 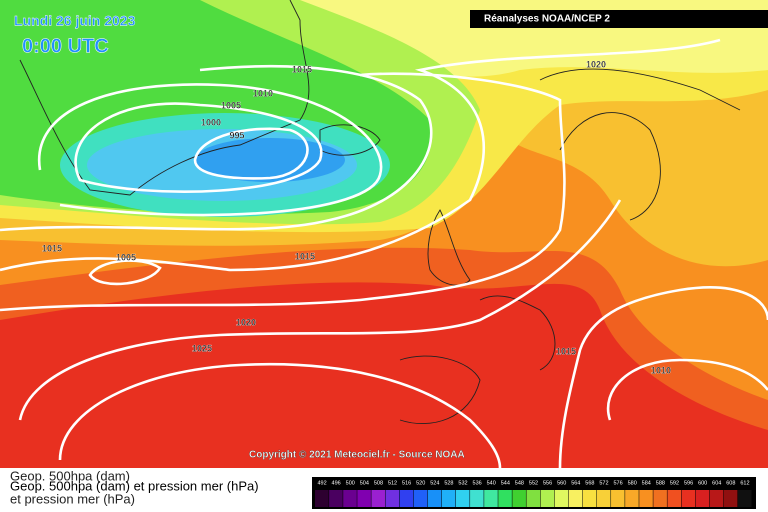 What do you see at coordinates (202, 348) in the screenshot?
I see `isobar-label: 1025` at bounding box center [202, 348].